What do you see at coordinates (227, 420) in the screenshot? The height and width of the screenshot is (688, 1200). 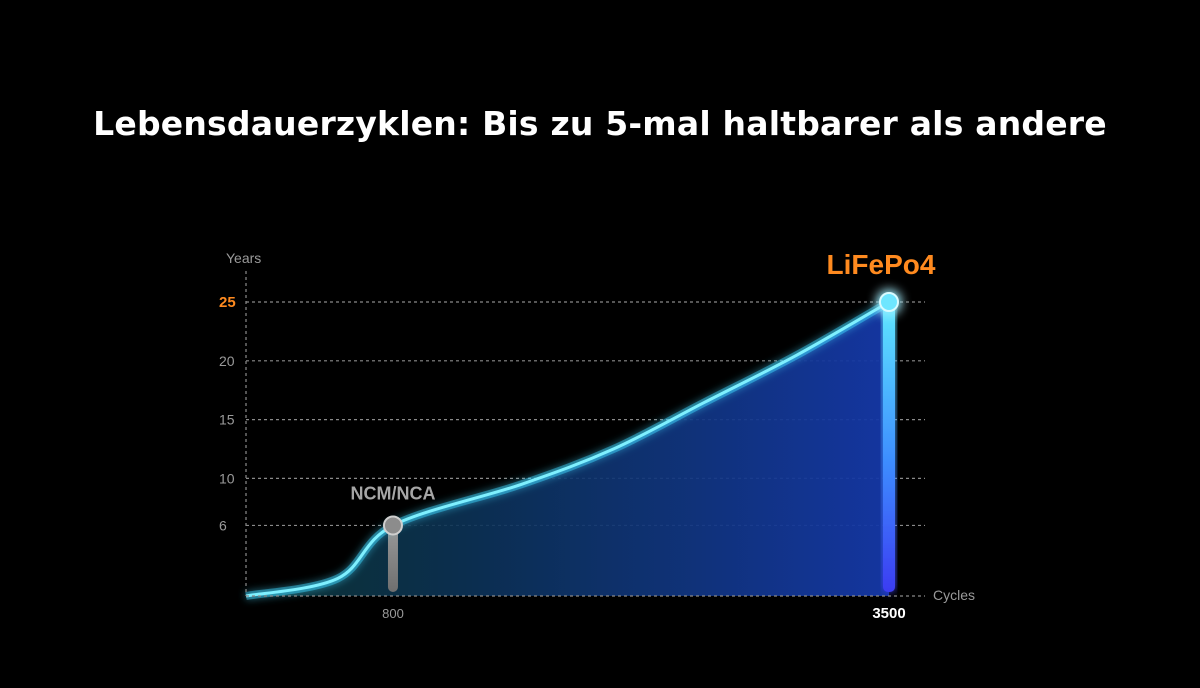 I see `y-tick-label: 15` at bounding box center [227, 420].